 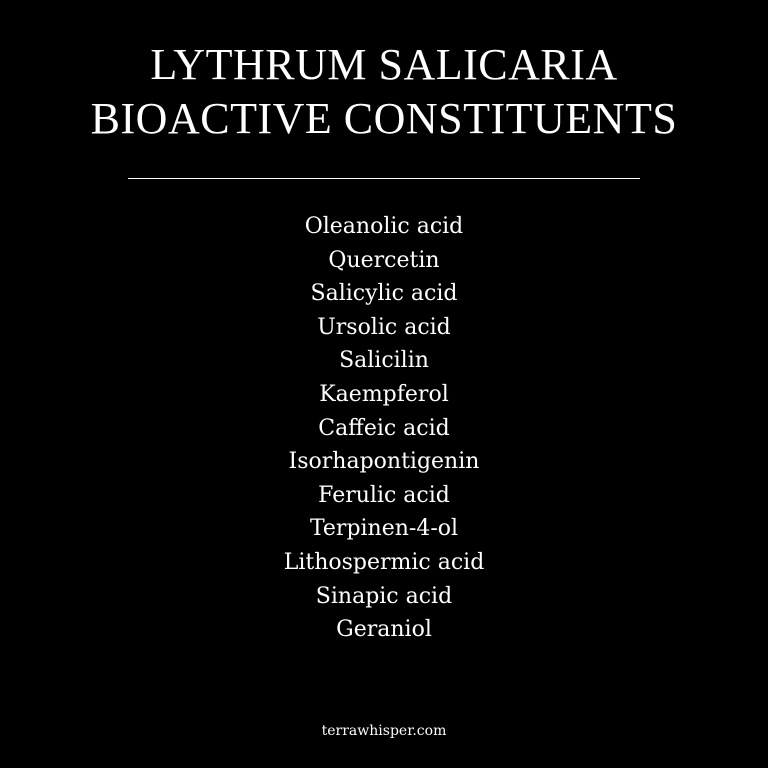 What do you see at coordinates (384, 64) in the screenshot?
I see `title-line-1: LYTHRUM SALICARIA` at bounding box center [384, 64].